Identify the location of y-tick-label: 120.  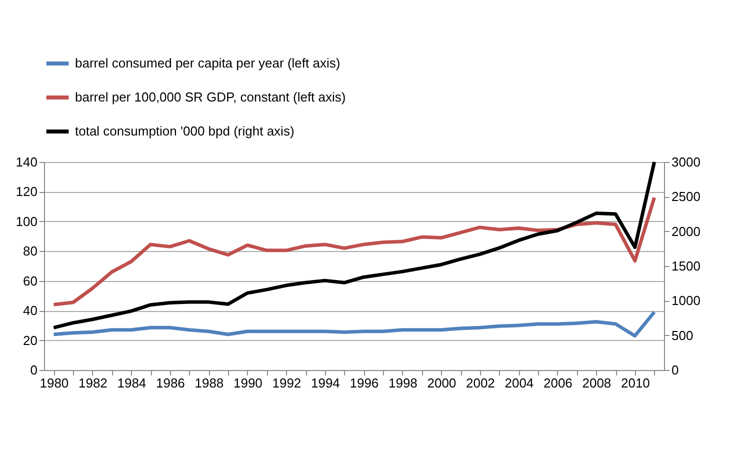
(27, 192).